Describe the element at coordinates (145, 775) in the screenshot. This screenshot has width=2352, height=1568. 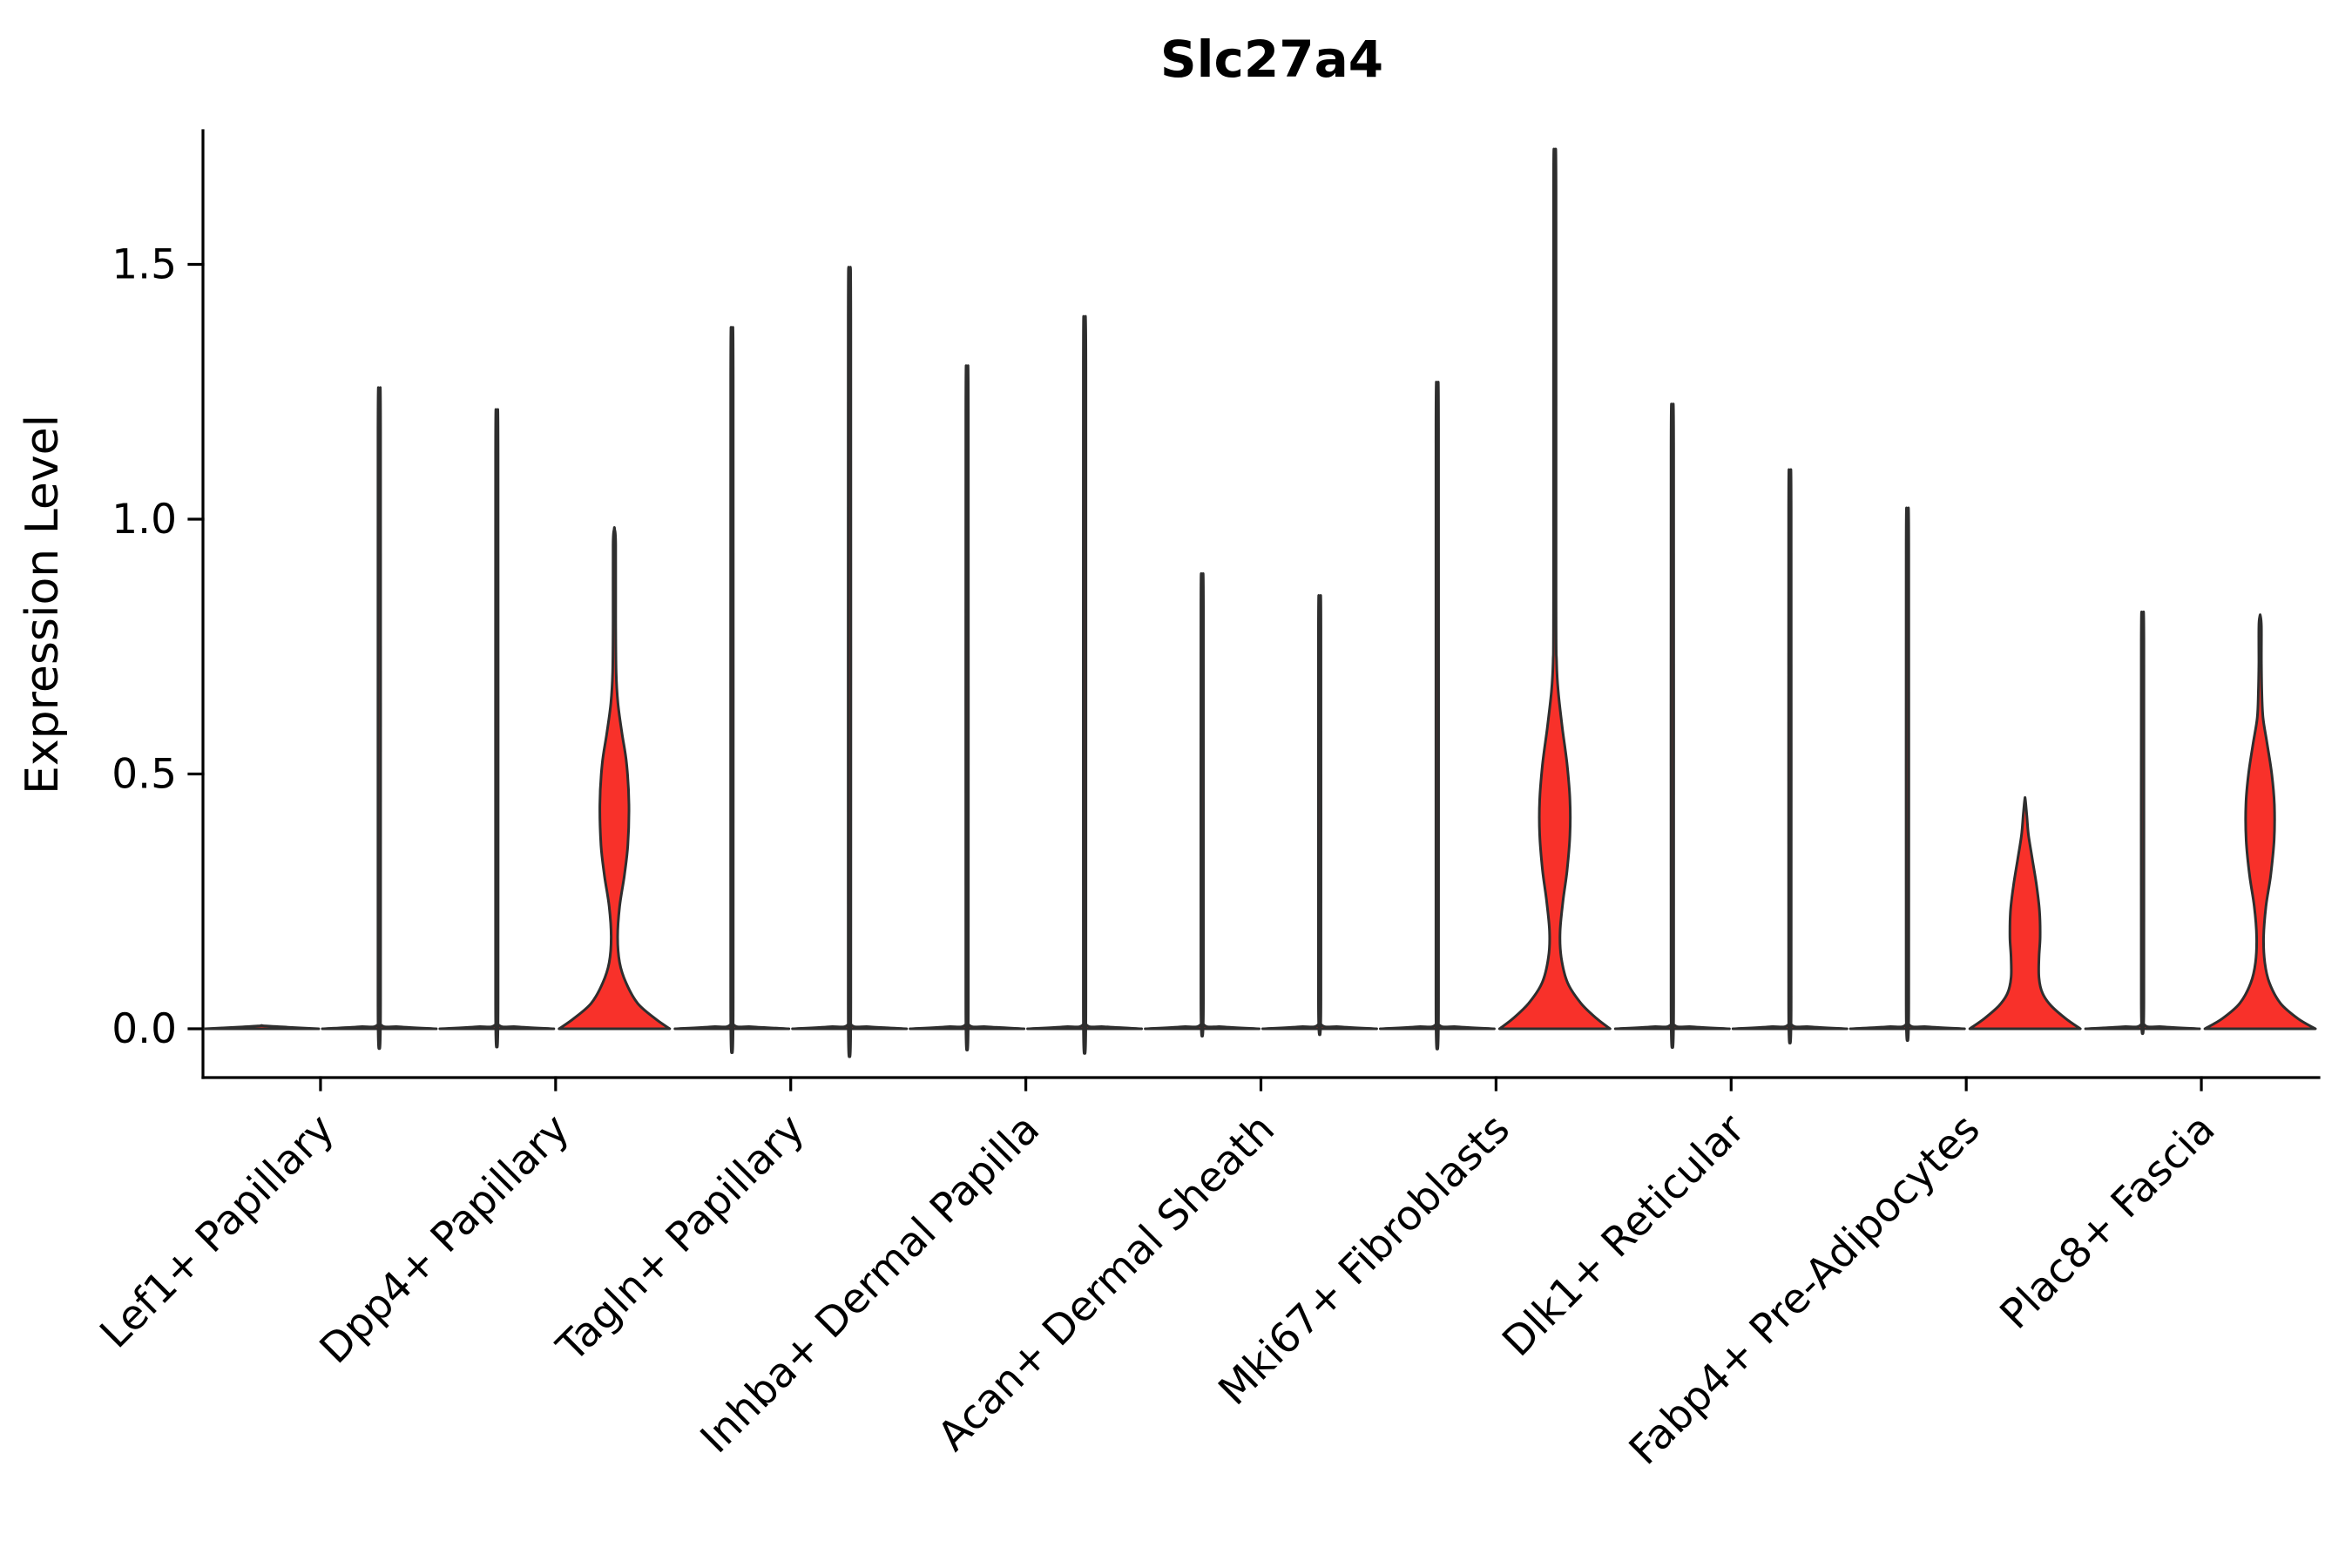
I see `y-tick-label: 0.5` at that location.